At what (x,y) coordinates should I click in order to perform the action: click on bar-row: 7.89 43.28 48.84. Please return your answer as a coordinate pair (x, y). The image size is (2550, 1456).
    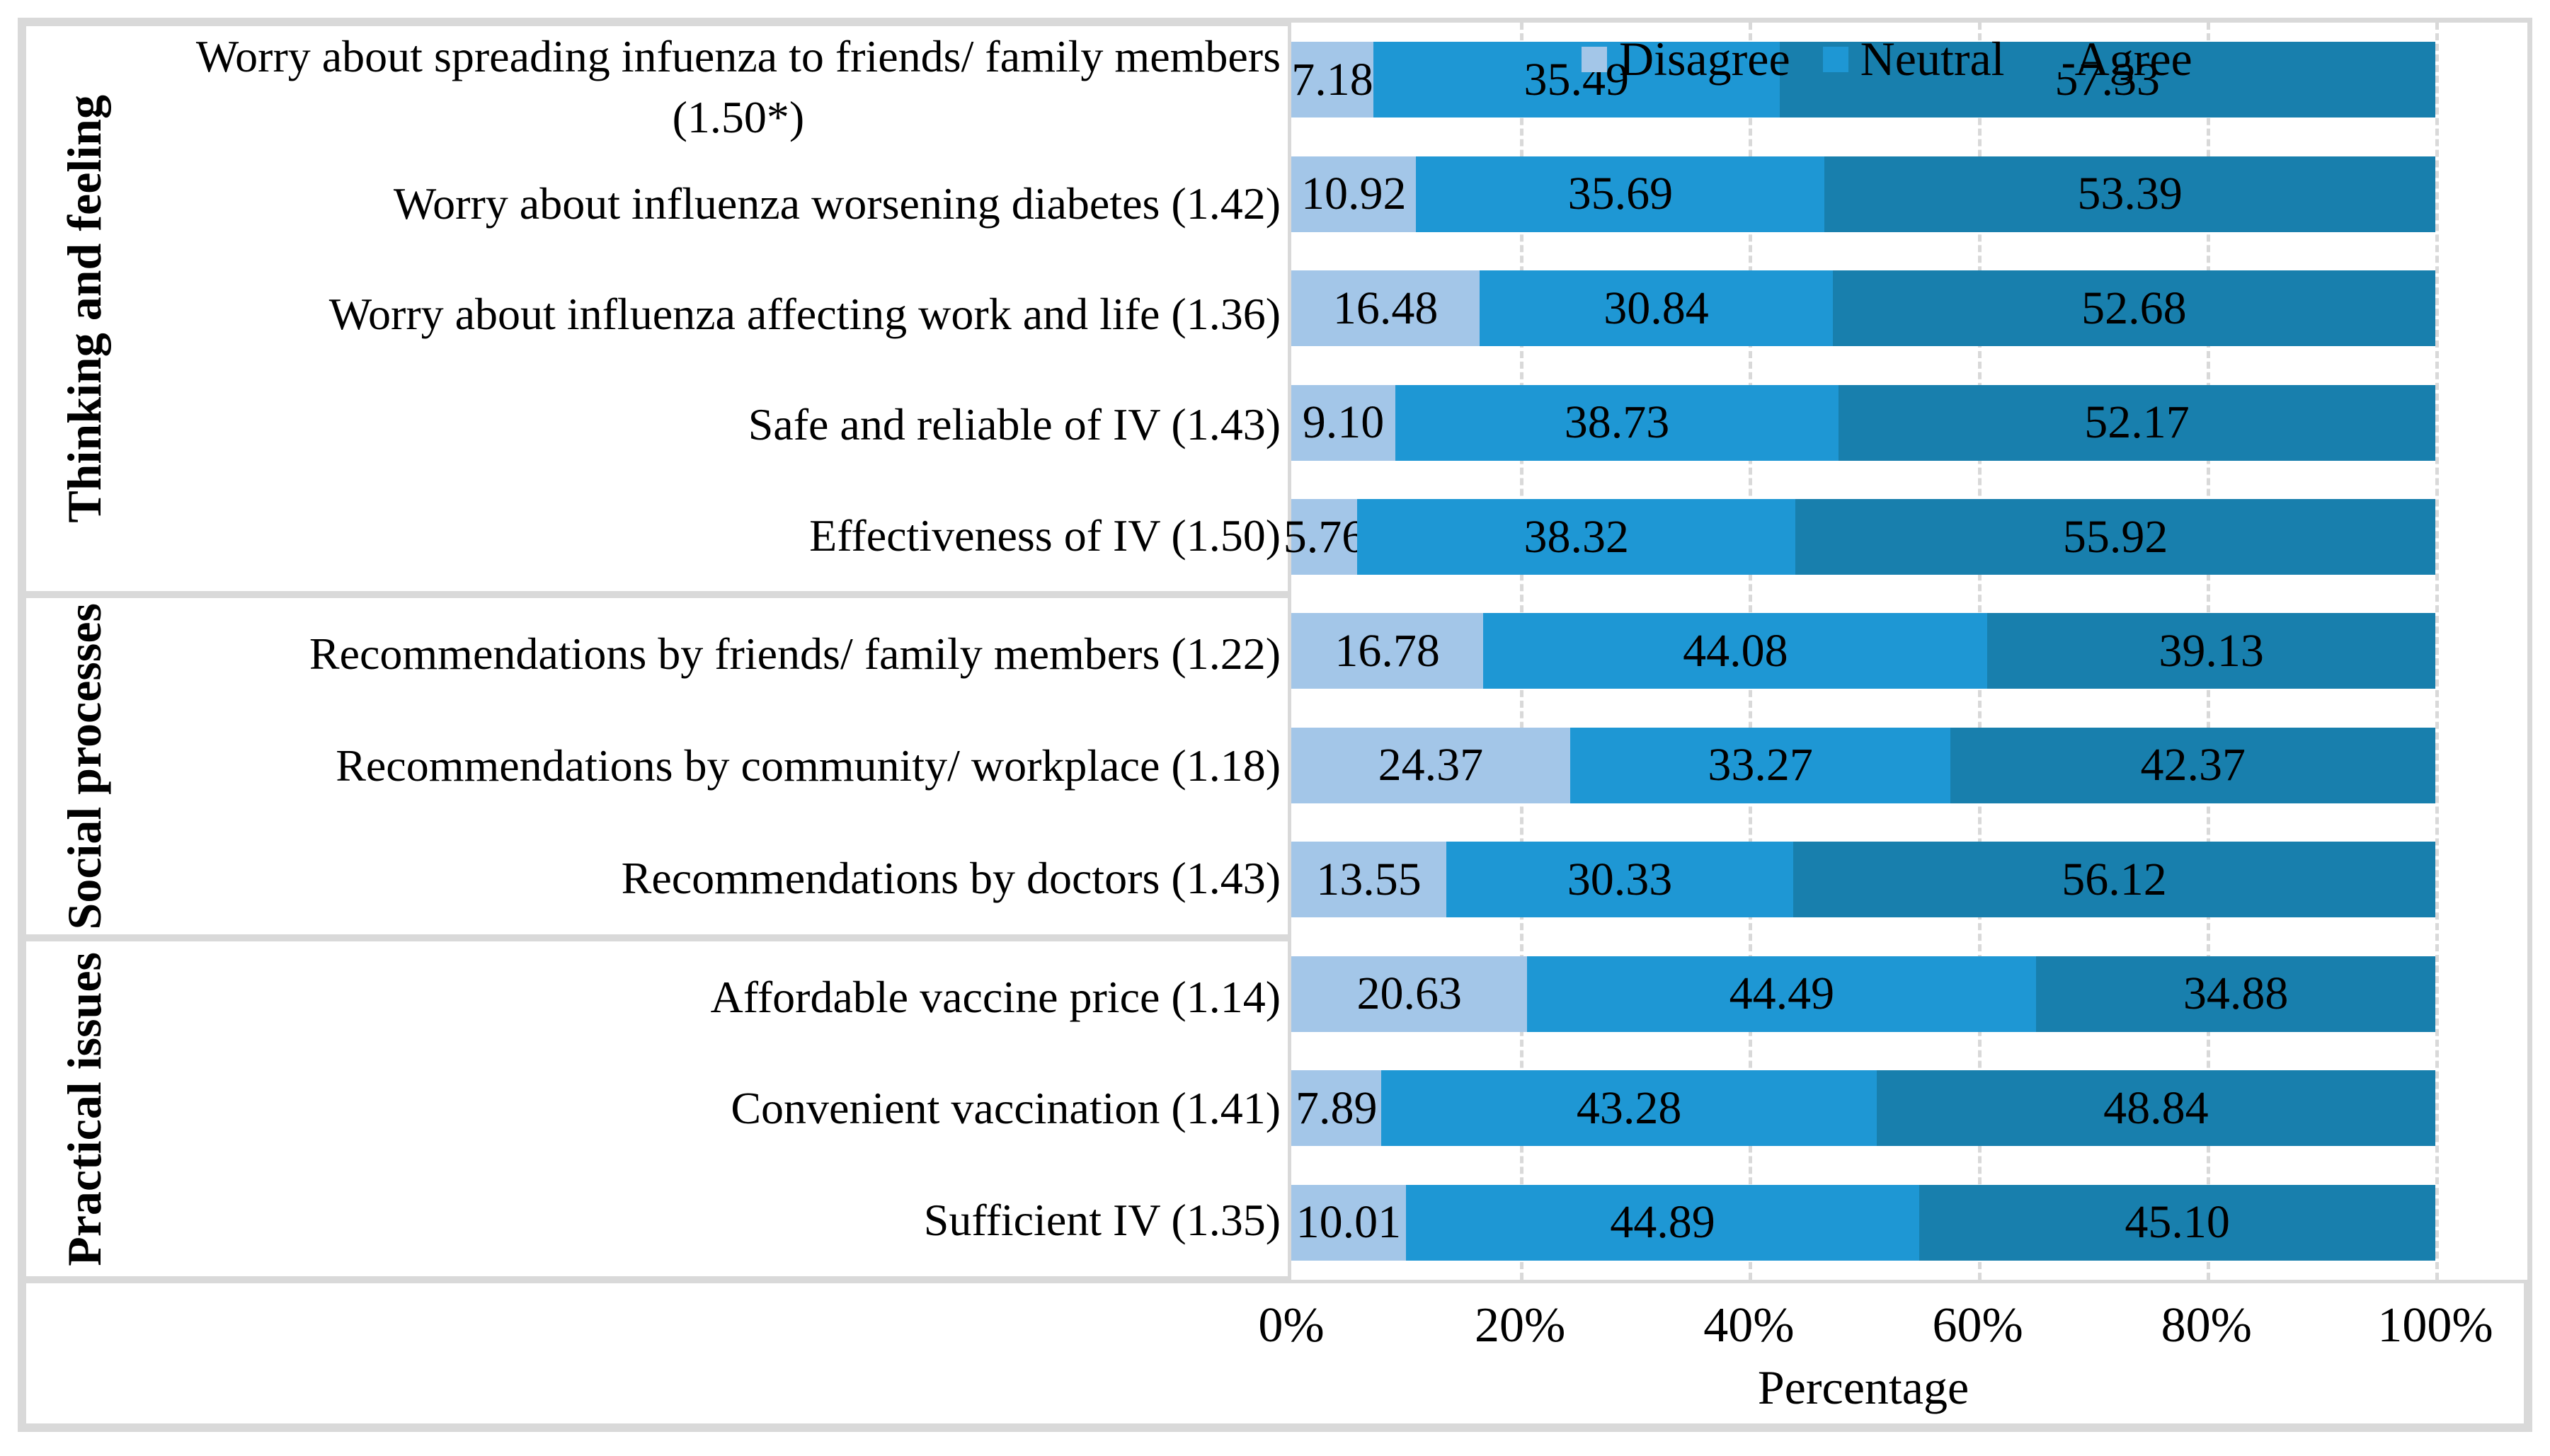
    Looking at the image, I should click on (1863, 1108).